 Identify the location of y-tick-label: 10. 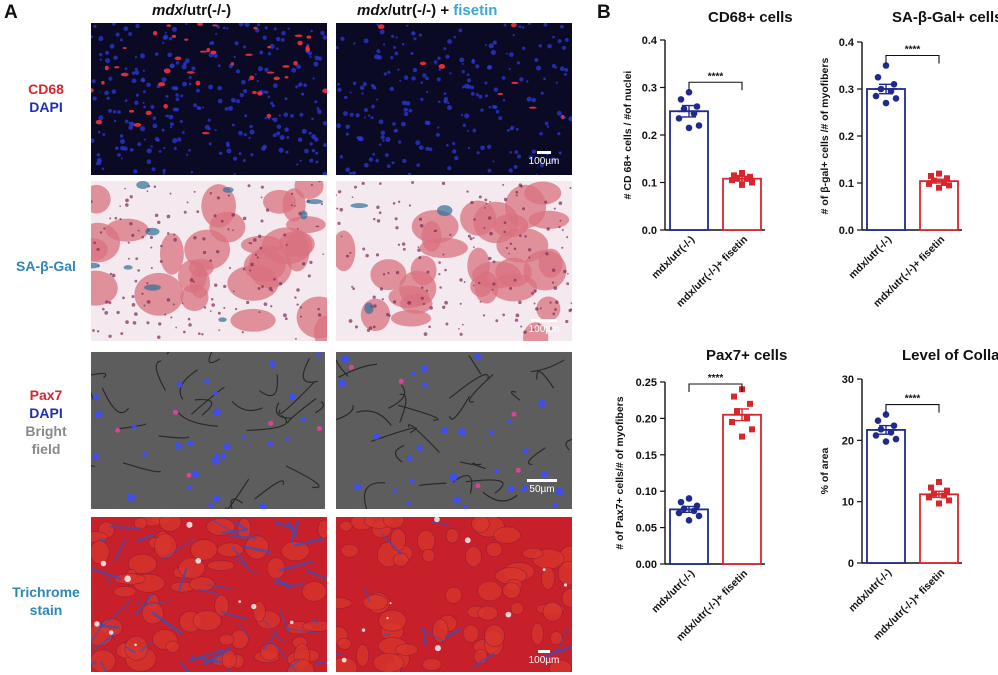
(848, 503).